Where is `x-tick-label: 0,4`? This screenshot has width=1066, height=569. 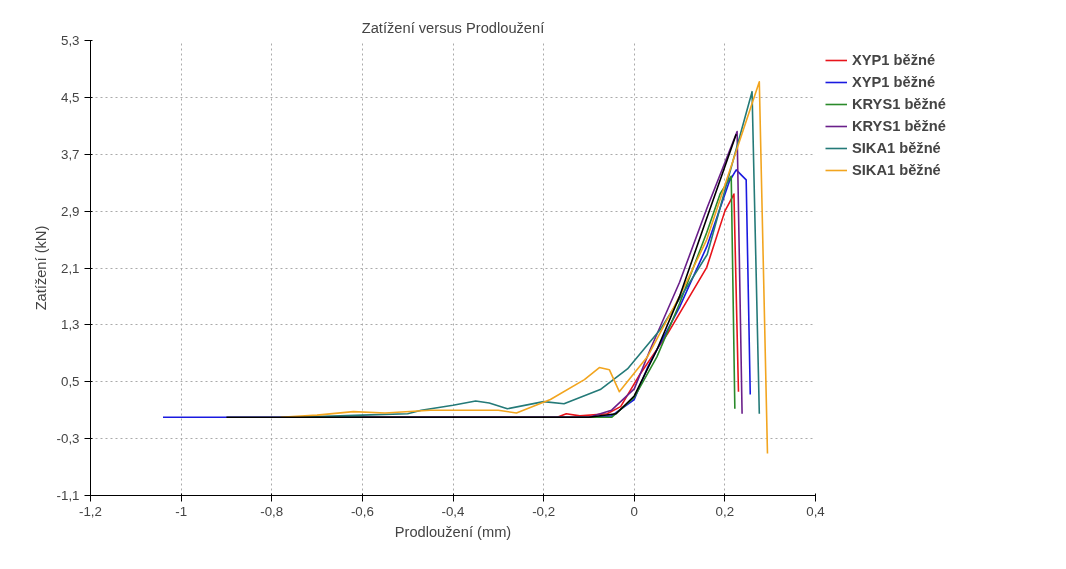
x-tick-label: 0,4 is located at coordinates (816, 511).